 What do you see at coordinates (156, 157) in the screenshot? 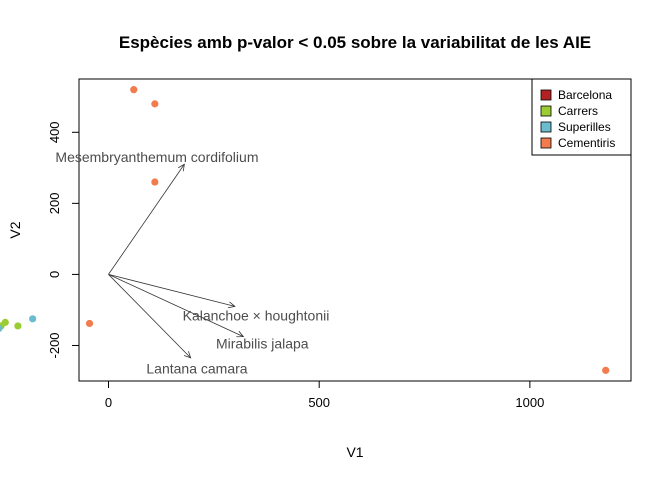
I see `arrow-label: Mesembryanthemum cordifolium` at bounding box center [156, 157].